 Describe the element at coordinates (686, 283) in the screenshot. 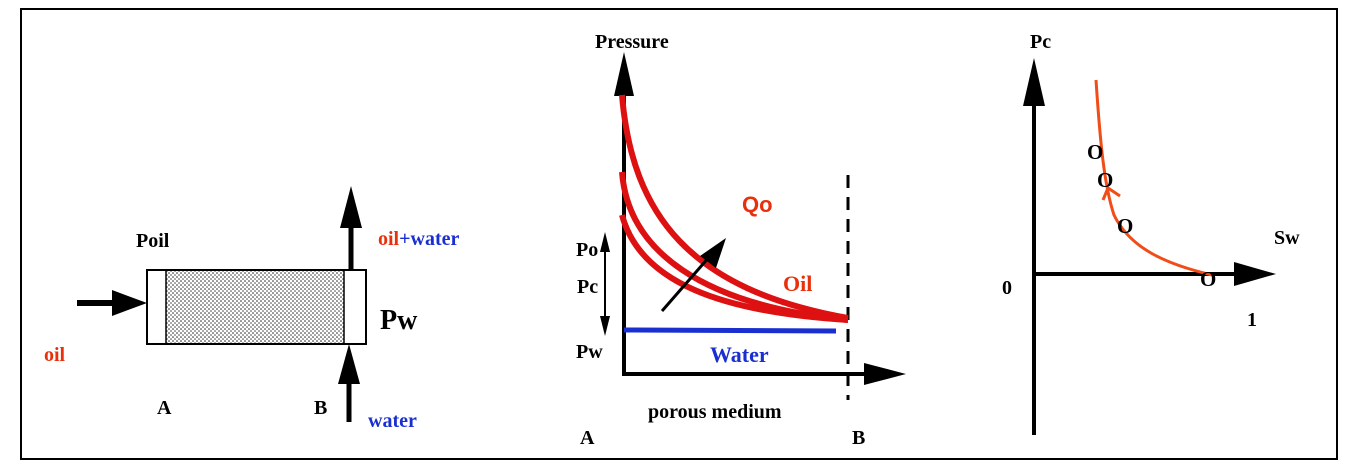

I see `qo-increase-arrow-shaft` at that location.